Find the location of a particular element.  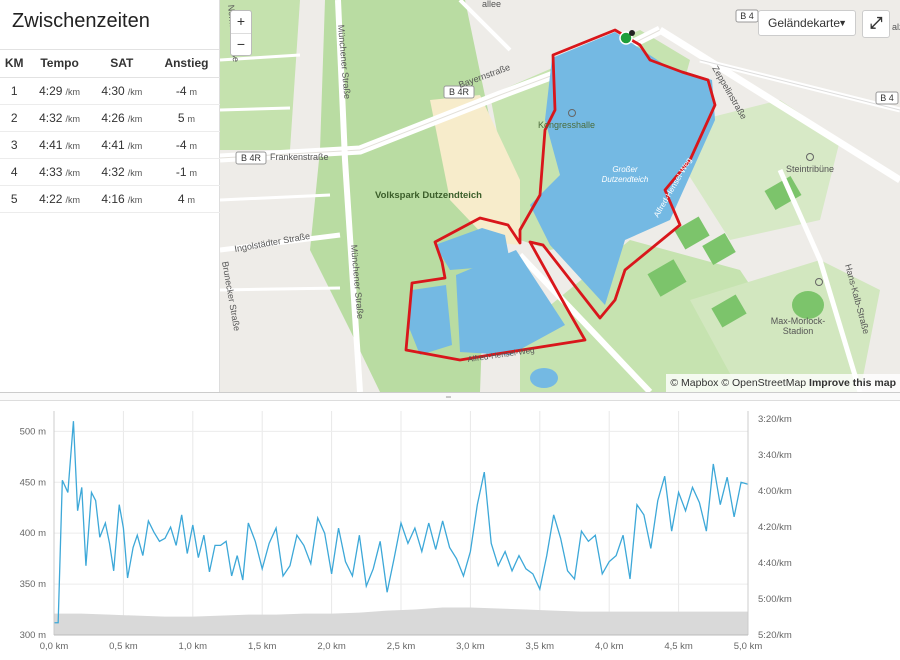

zoom-control: + − is located at coordinates (241, 33).